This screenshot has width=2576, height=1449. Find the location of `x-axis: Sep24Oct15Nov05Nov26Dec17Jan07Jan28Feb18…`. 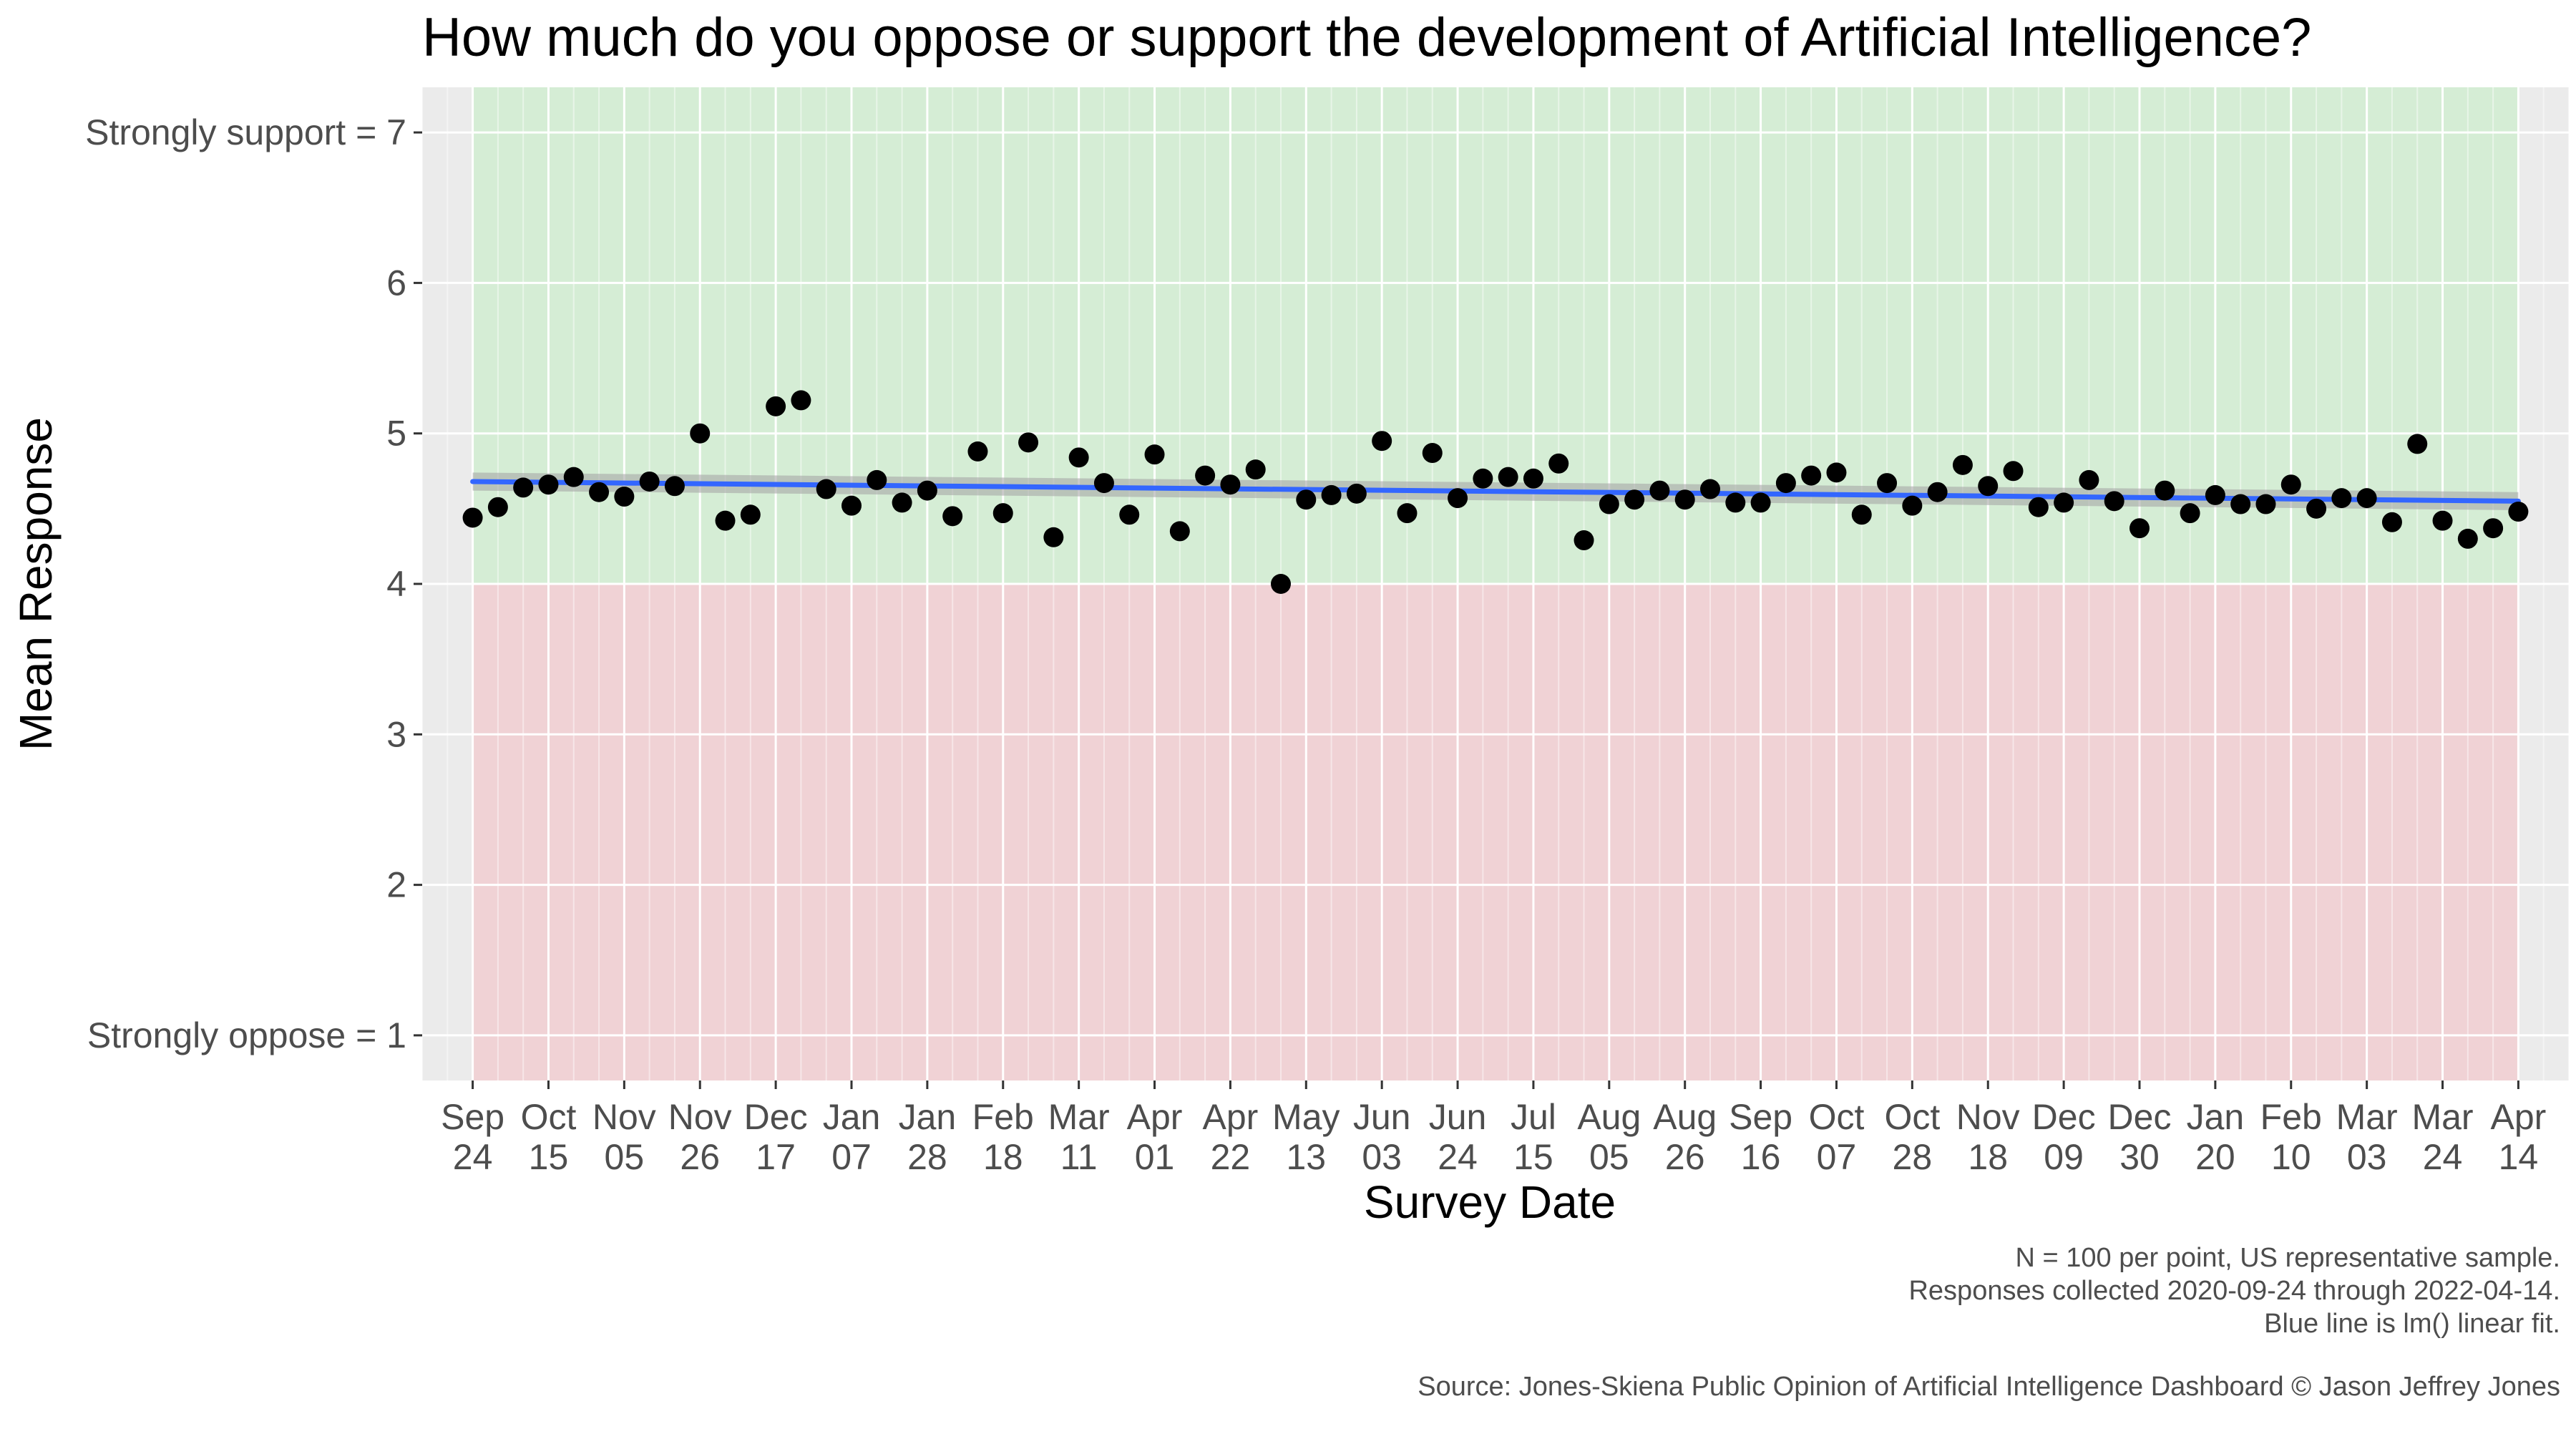

x-axis: Sep24Oct15Nov05Nov26Dec17Jan07Jan28Feb18… is located at coordinates (1493, 1128).